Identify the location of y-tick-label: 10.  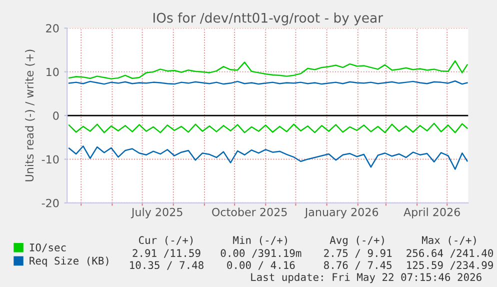
(52, 72).